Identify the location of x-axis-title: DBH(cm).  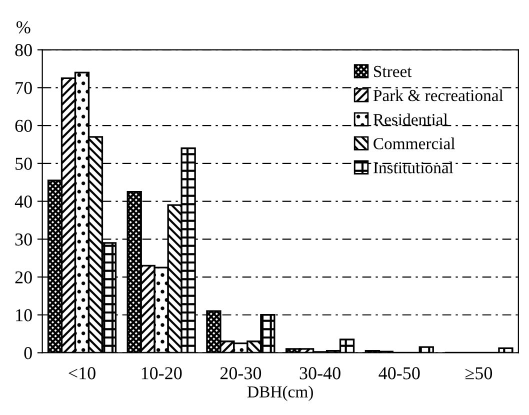
(280, 393).